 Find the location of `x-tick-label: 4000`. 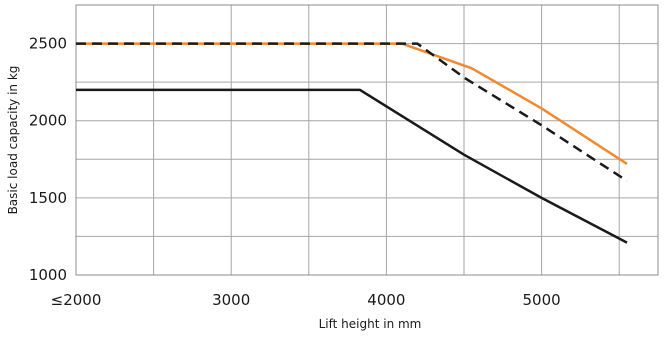

x-tick-label: 4000 is located at coordinates (386, 300).